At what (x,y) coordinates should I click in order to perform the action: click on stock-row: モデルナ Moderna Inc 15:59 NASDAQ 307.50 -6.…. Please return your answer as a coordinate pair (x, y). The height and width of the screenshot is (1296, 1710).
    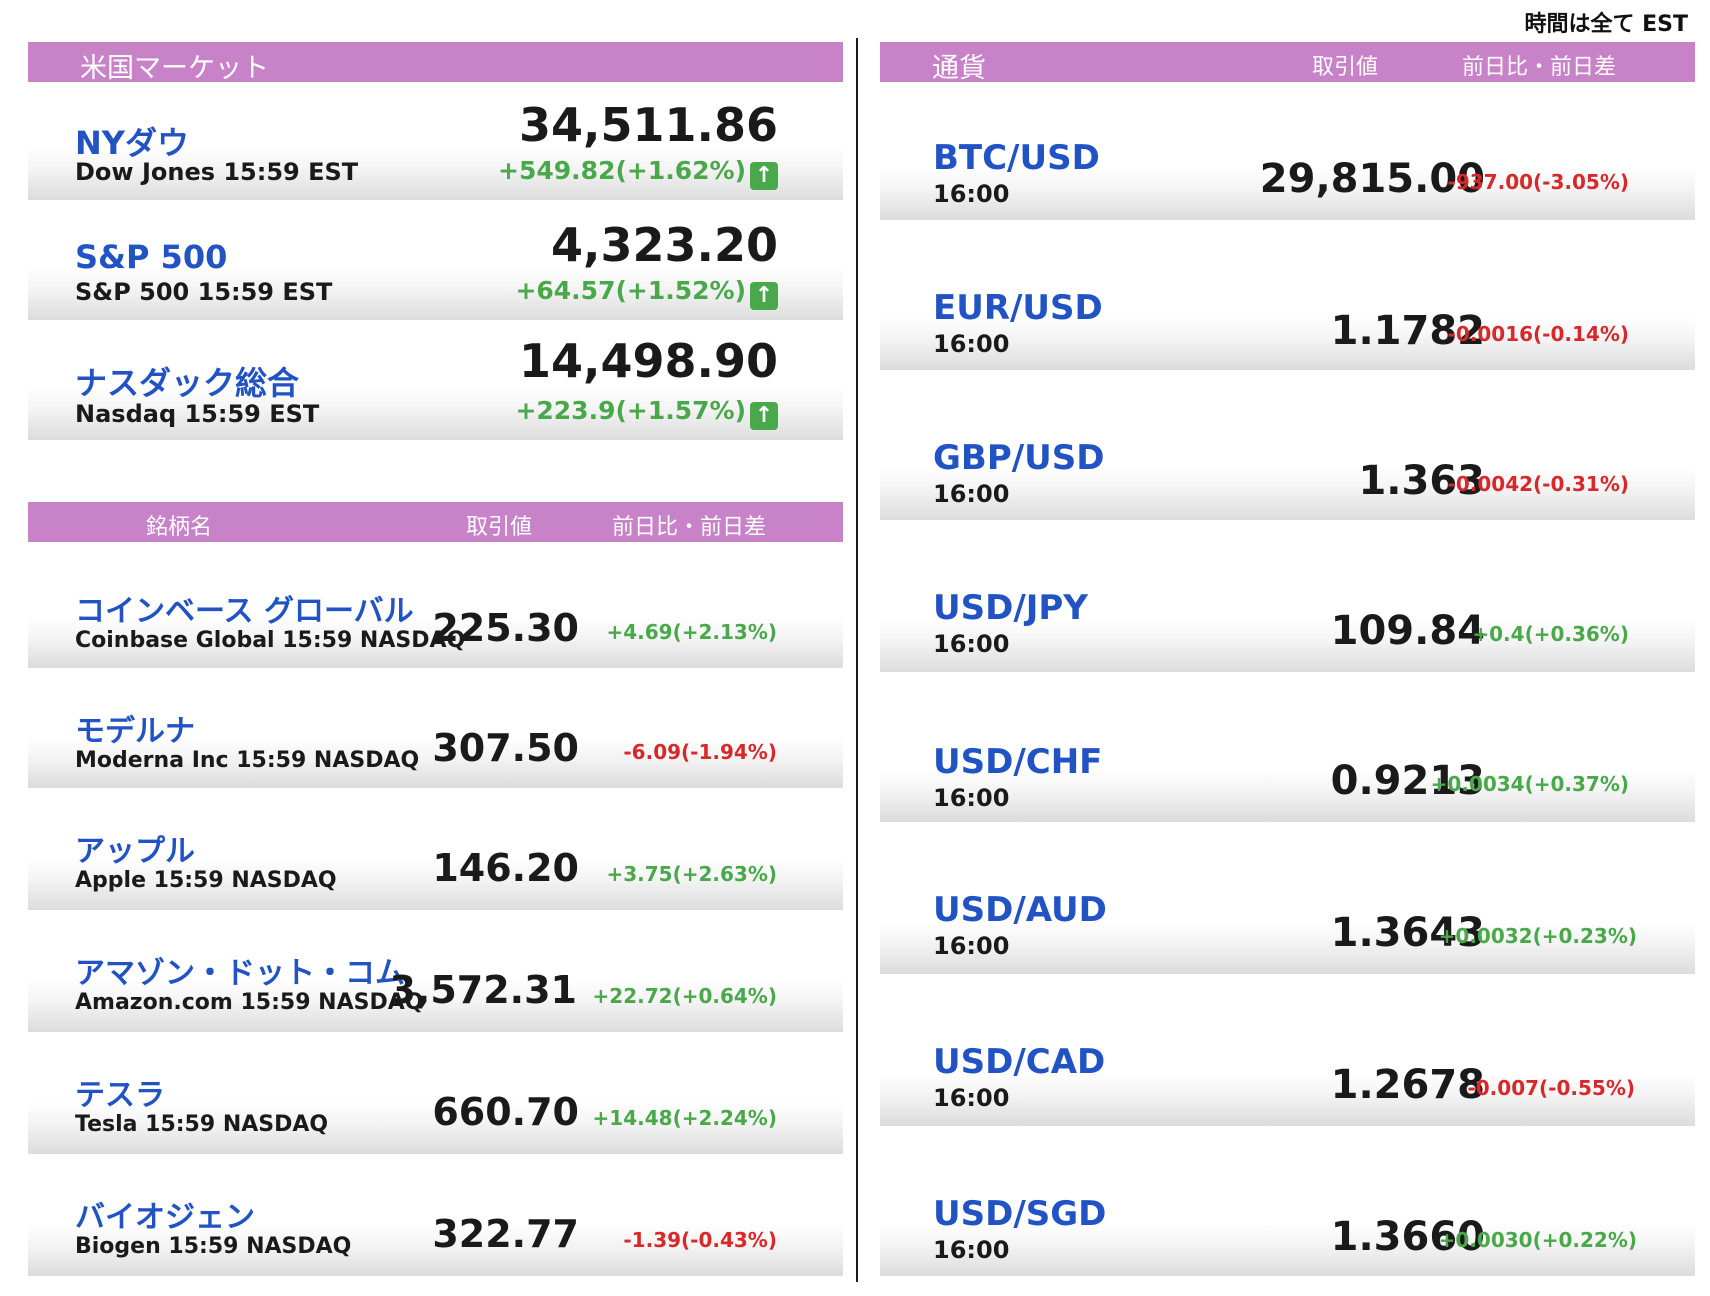
    Looking at the image, I should click on (435, 734).